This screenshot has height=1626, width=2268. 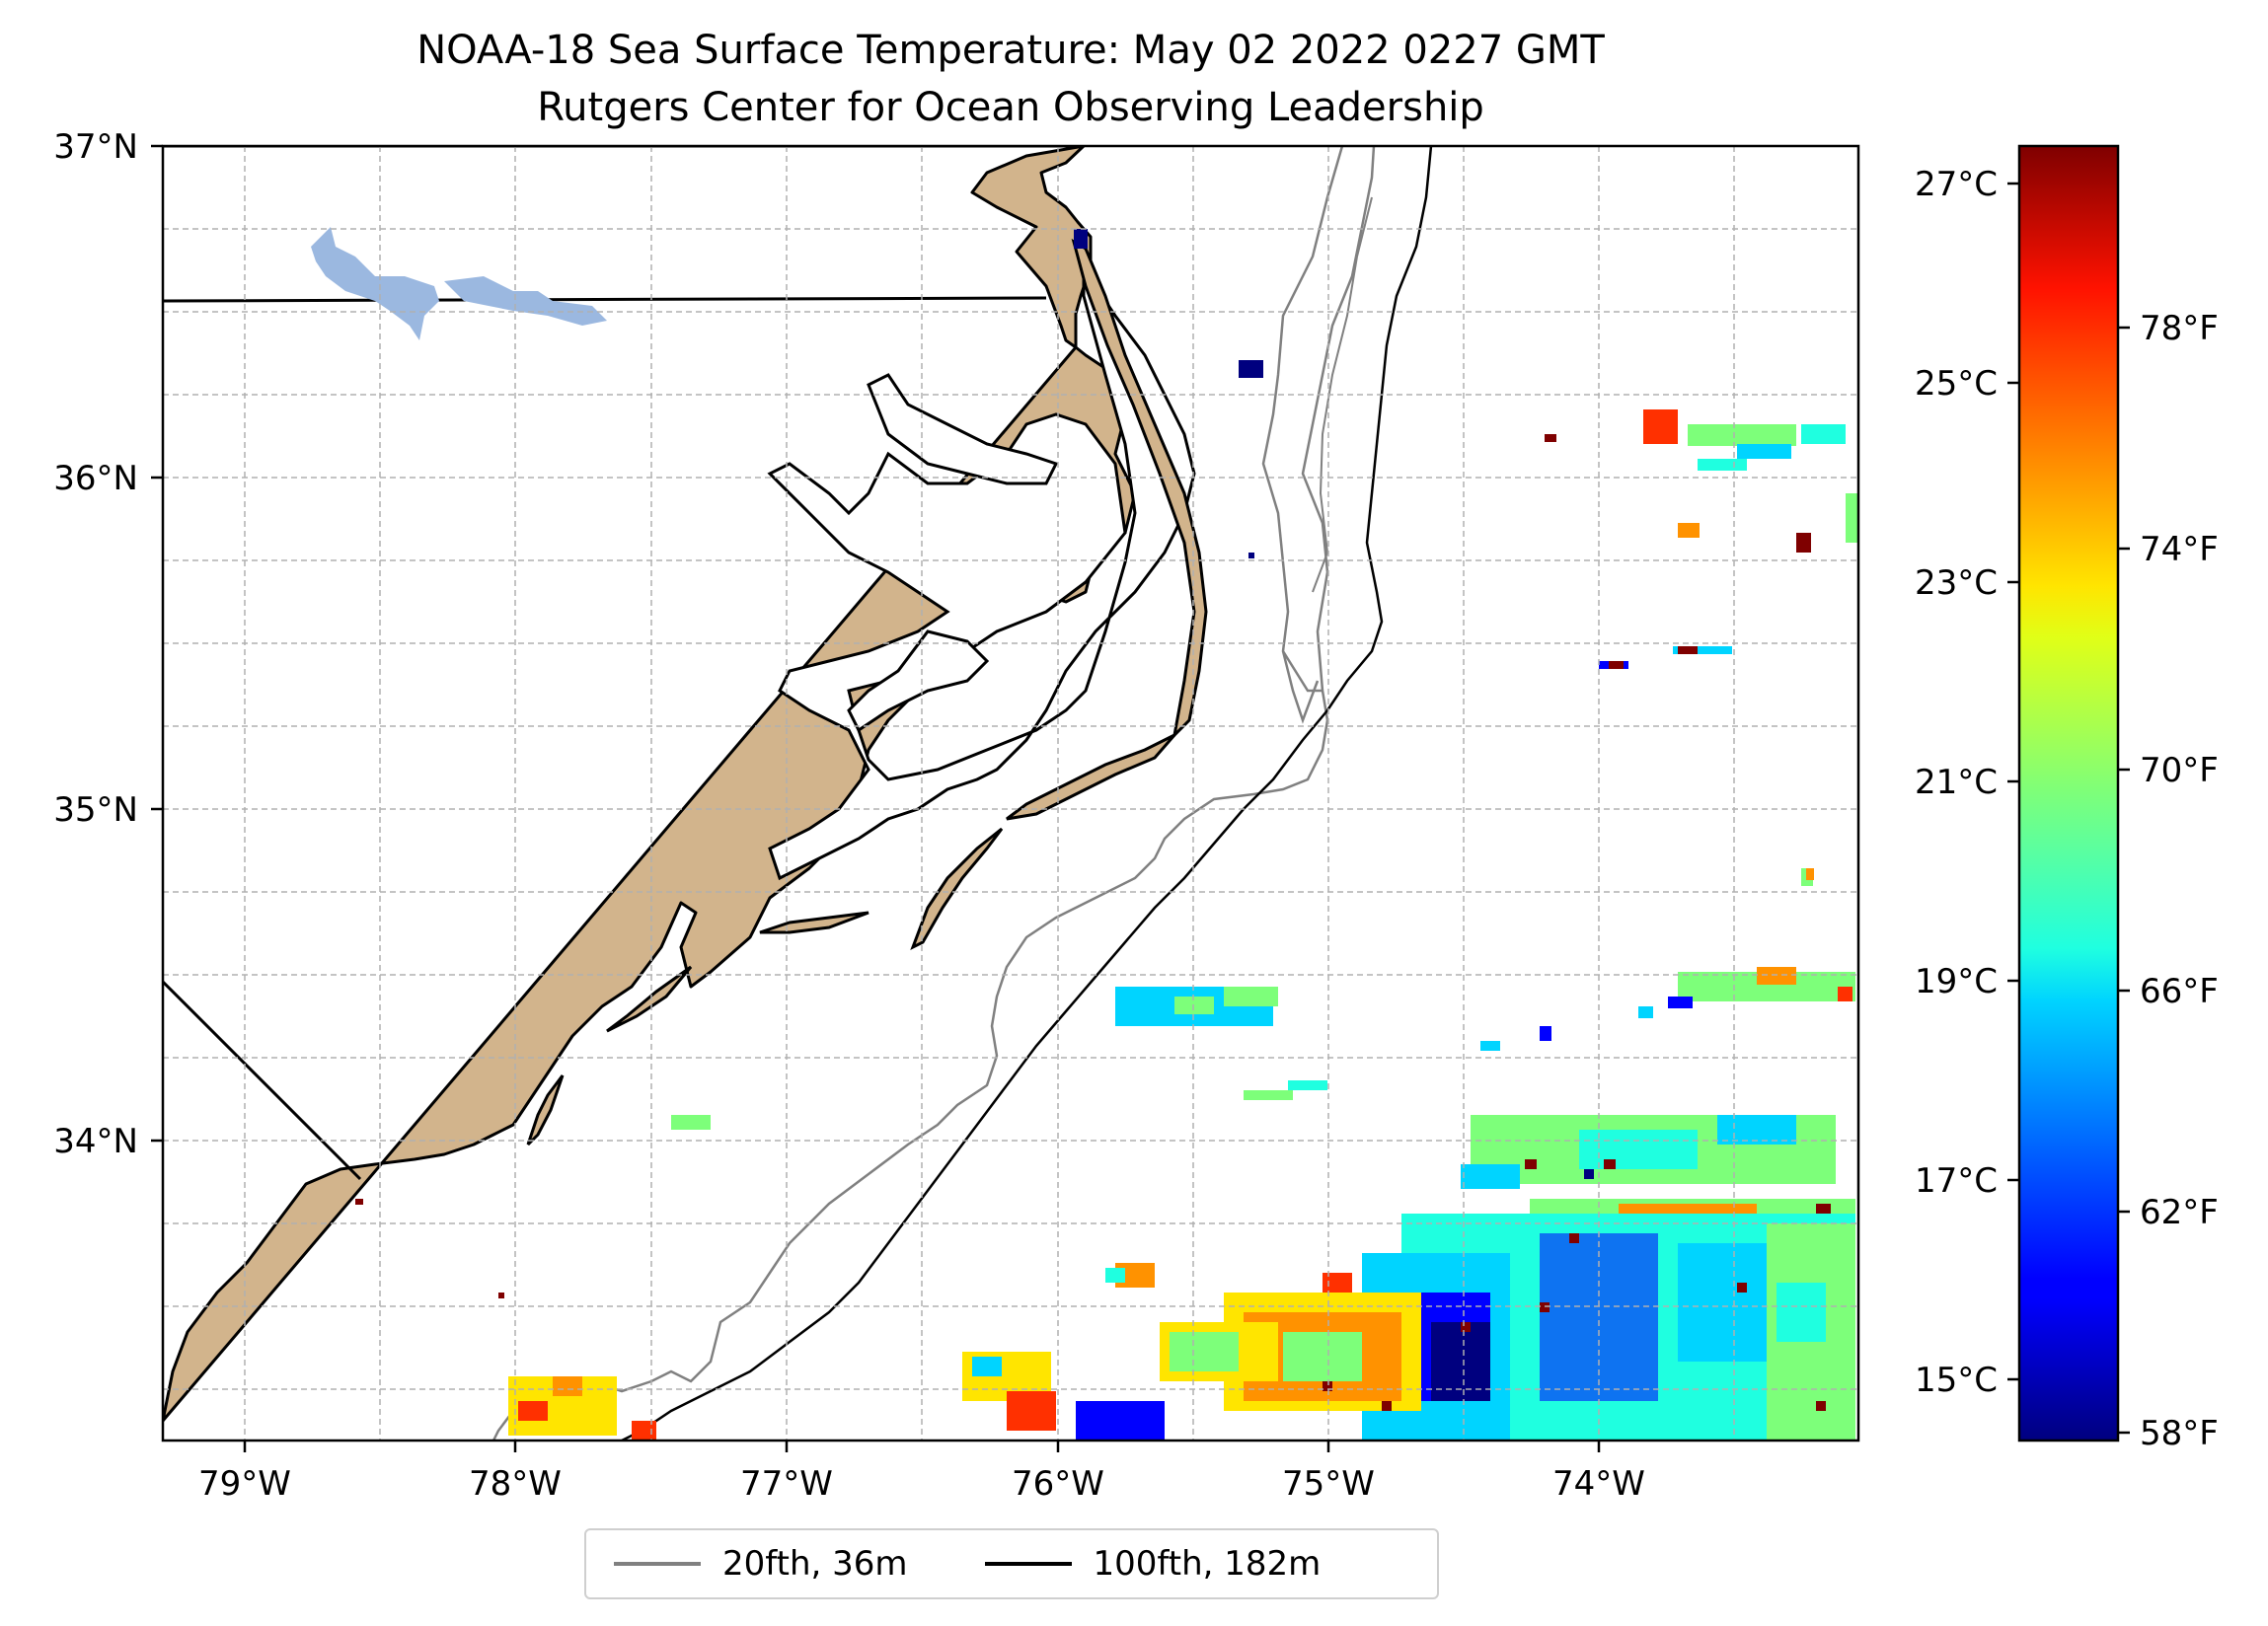 I want to click on y-tick-label: 36°N, so click(x=96, y=478).